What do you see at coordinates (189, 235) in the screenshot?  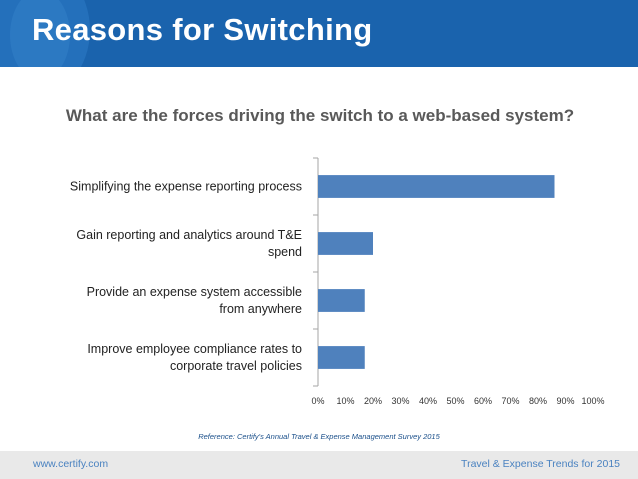 I see `category-label: Gain reporting and analytics around T&E` at bounding box center [189, 235].